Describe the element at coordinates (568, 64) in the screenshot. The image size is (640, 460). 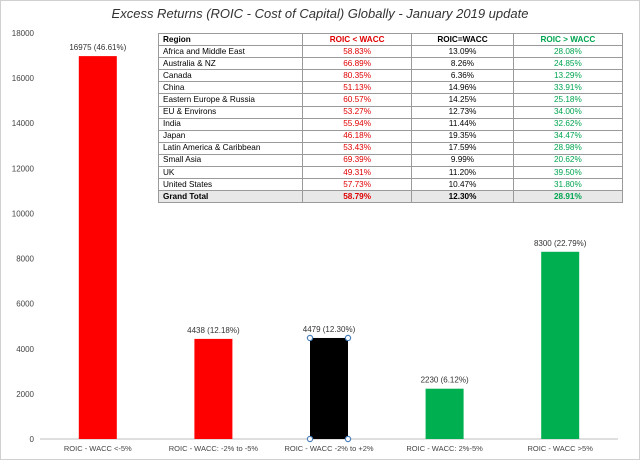
I see `roic-above-wacc-cell: 24.85%` at that location.